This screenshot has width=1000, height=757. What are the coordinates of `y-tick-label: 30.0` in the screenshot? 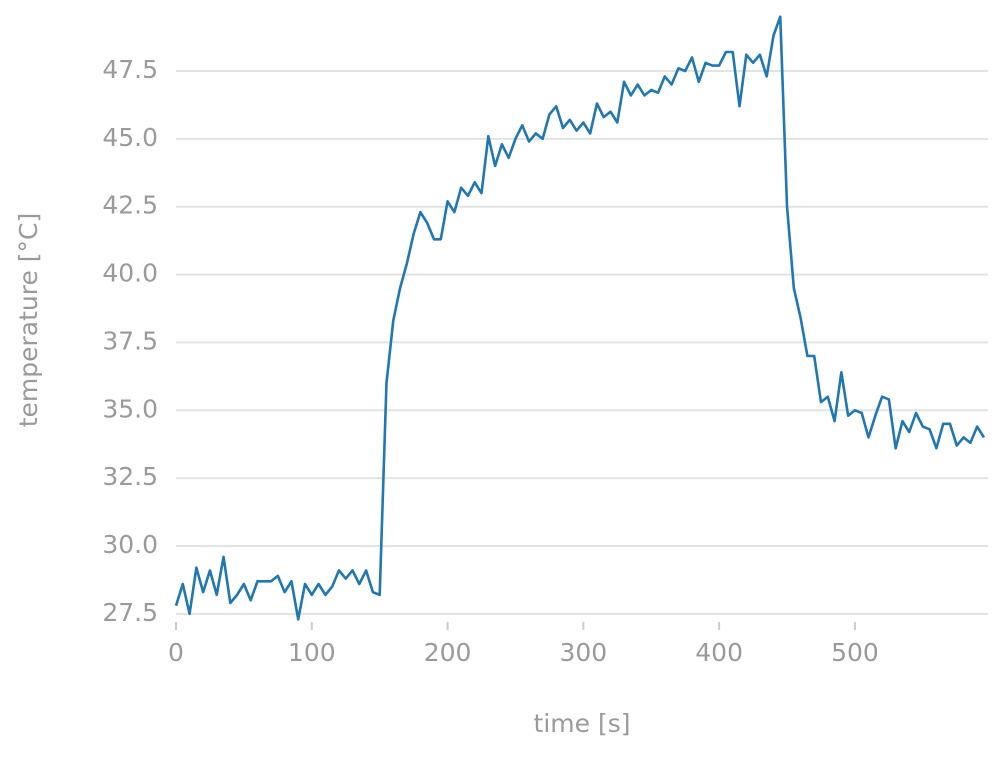 It's located at (130, 544).